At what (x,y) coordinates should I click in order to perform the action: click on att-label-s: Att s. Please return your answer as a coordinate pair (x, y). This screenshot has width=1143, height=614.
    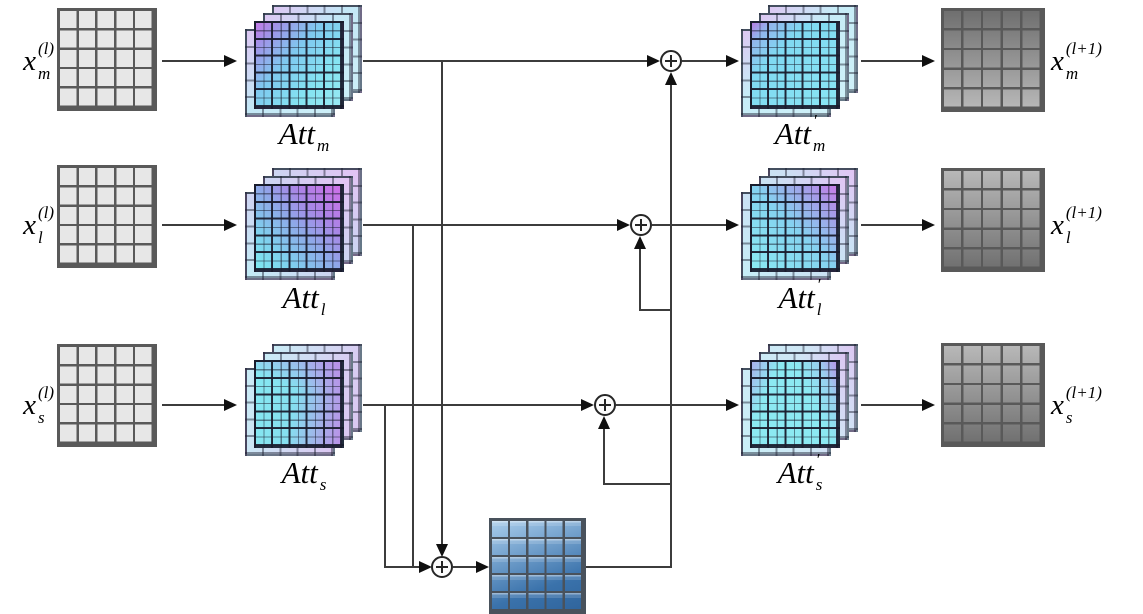
    Looking at the image, I should click on (304, 473).